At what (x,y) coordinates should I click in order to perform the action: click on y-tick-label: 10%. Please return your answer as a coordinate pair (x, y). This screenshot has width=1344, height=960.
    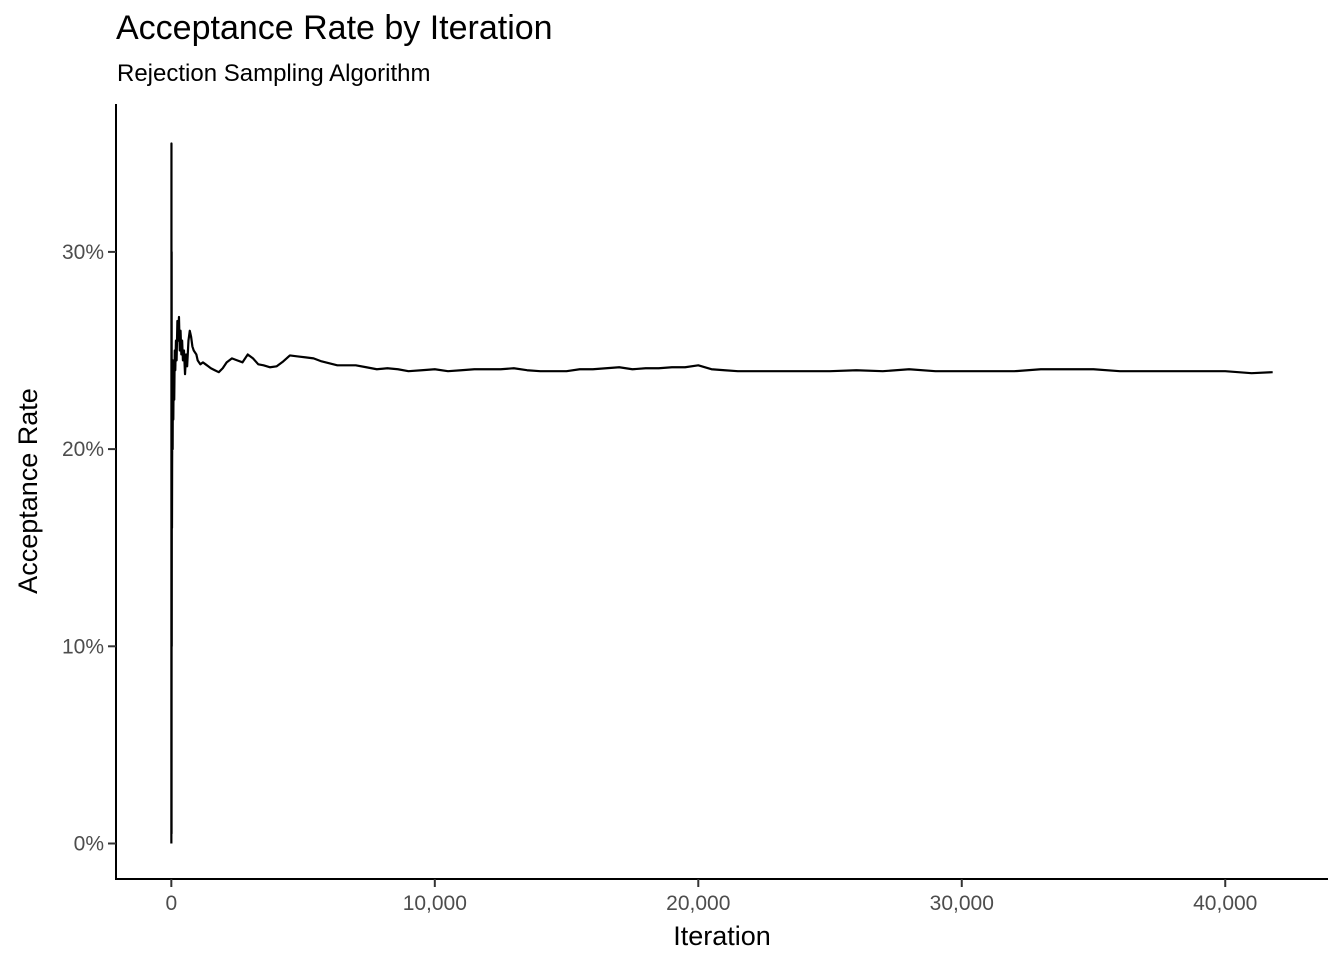
    Looking at the image, I should click on (83, 646).